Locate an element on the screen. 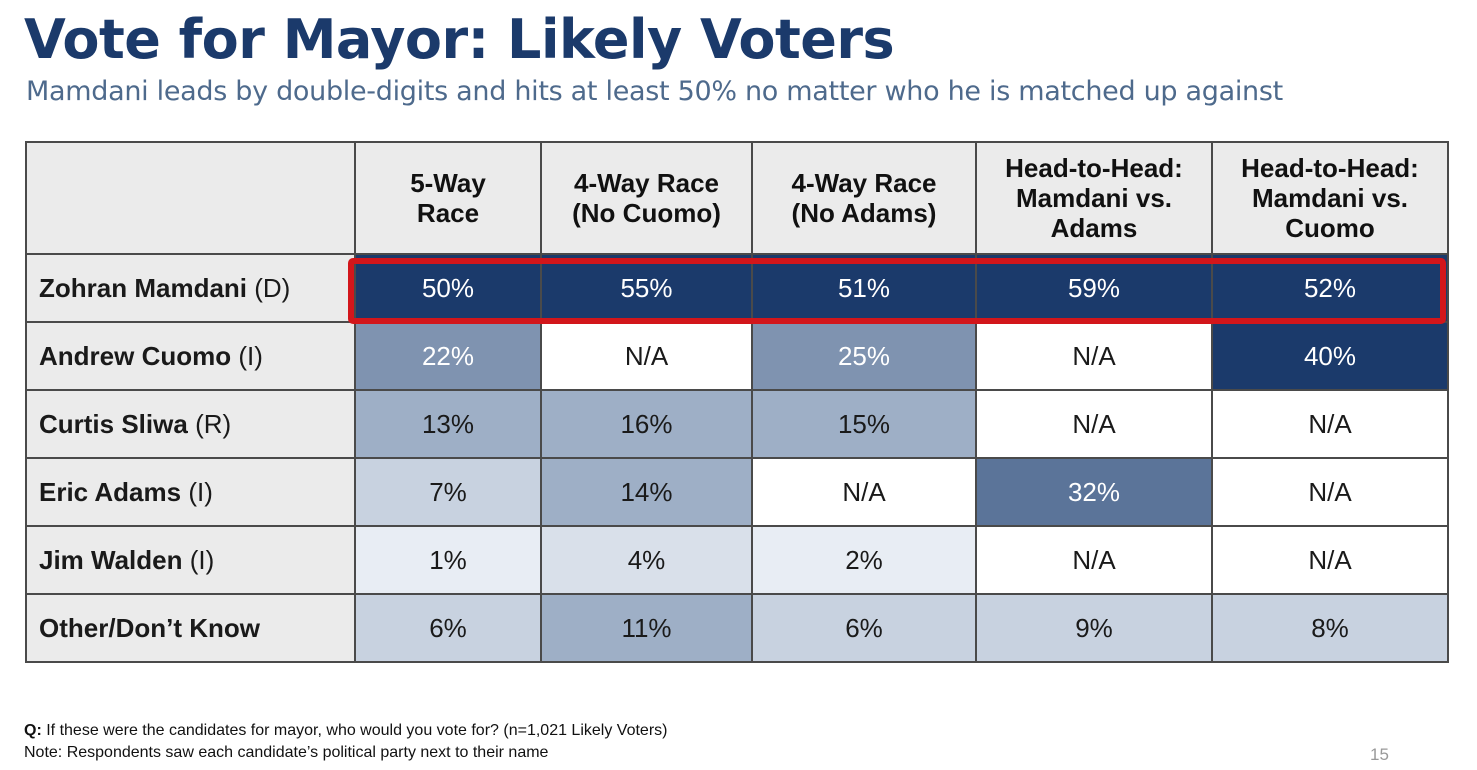  value-cell: 52% is located at coordinates (1330, 288).